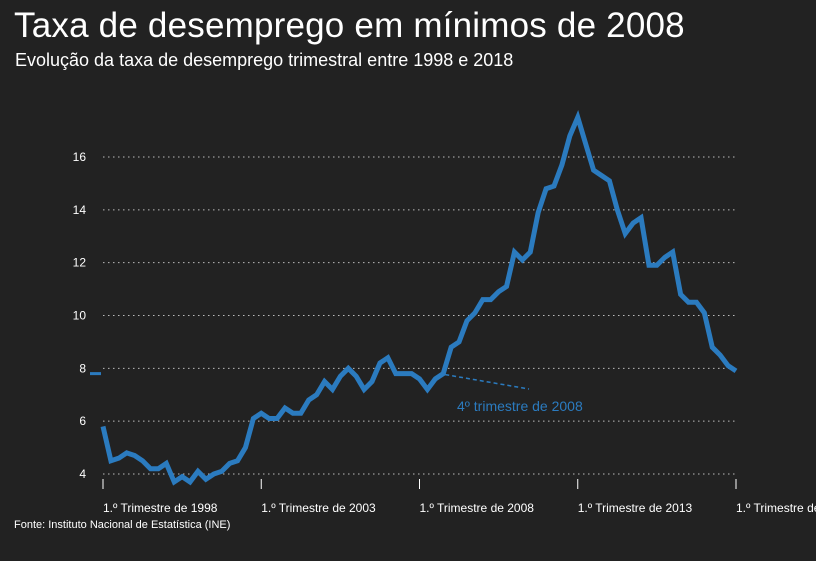 The image size is (816, 561). I want to click on y-tick-label-14: 14, so click(80, 210).